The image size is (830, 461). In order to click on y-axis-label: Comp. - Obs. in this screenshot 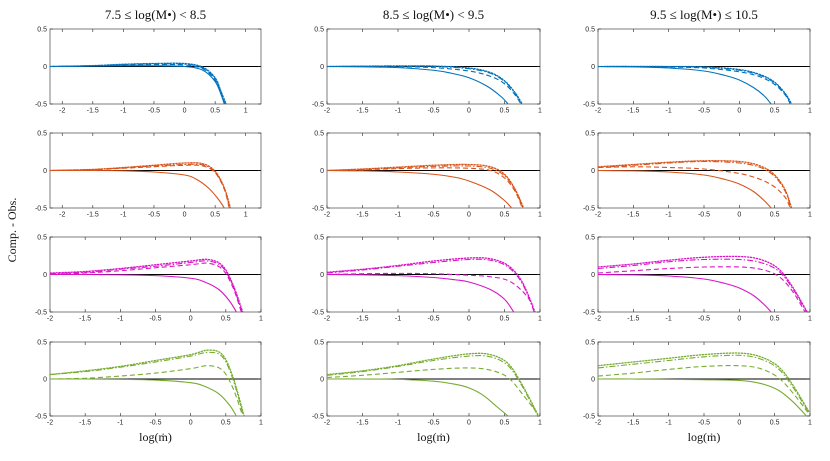, I will do `click(12, 230)`.